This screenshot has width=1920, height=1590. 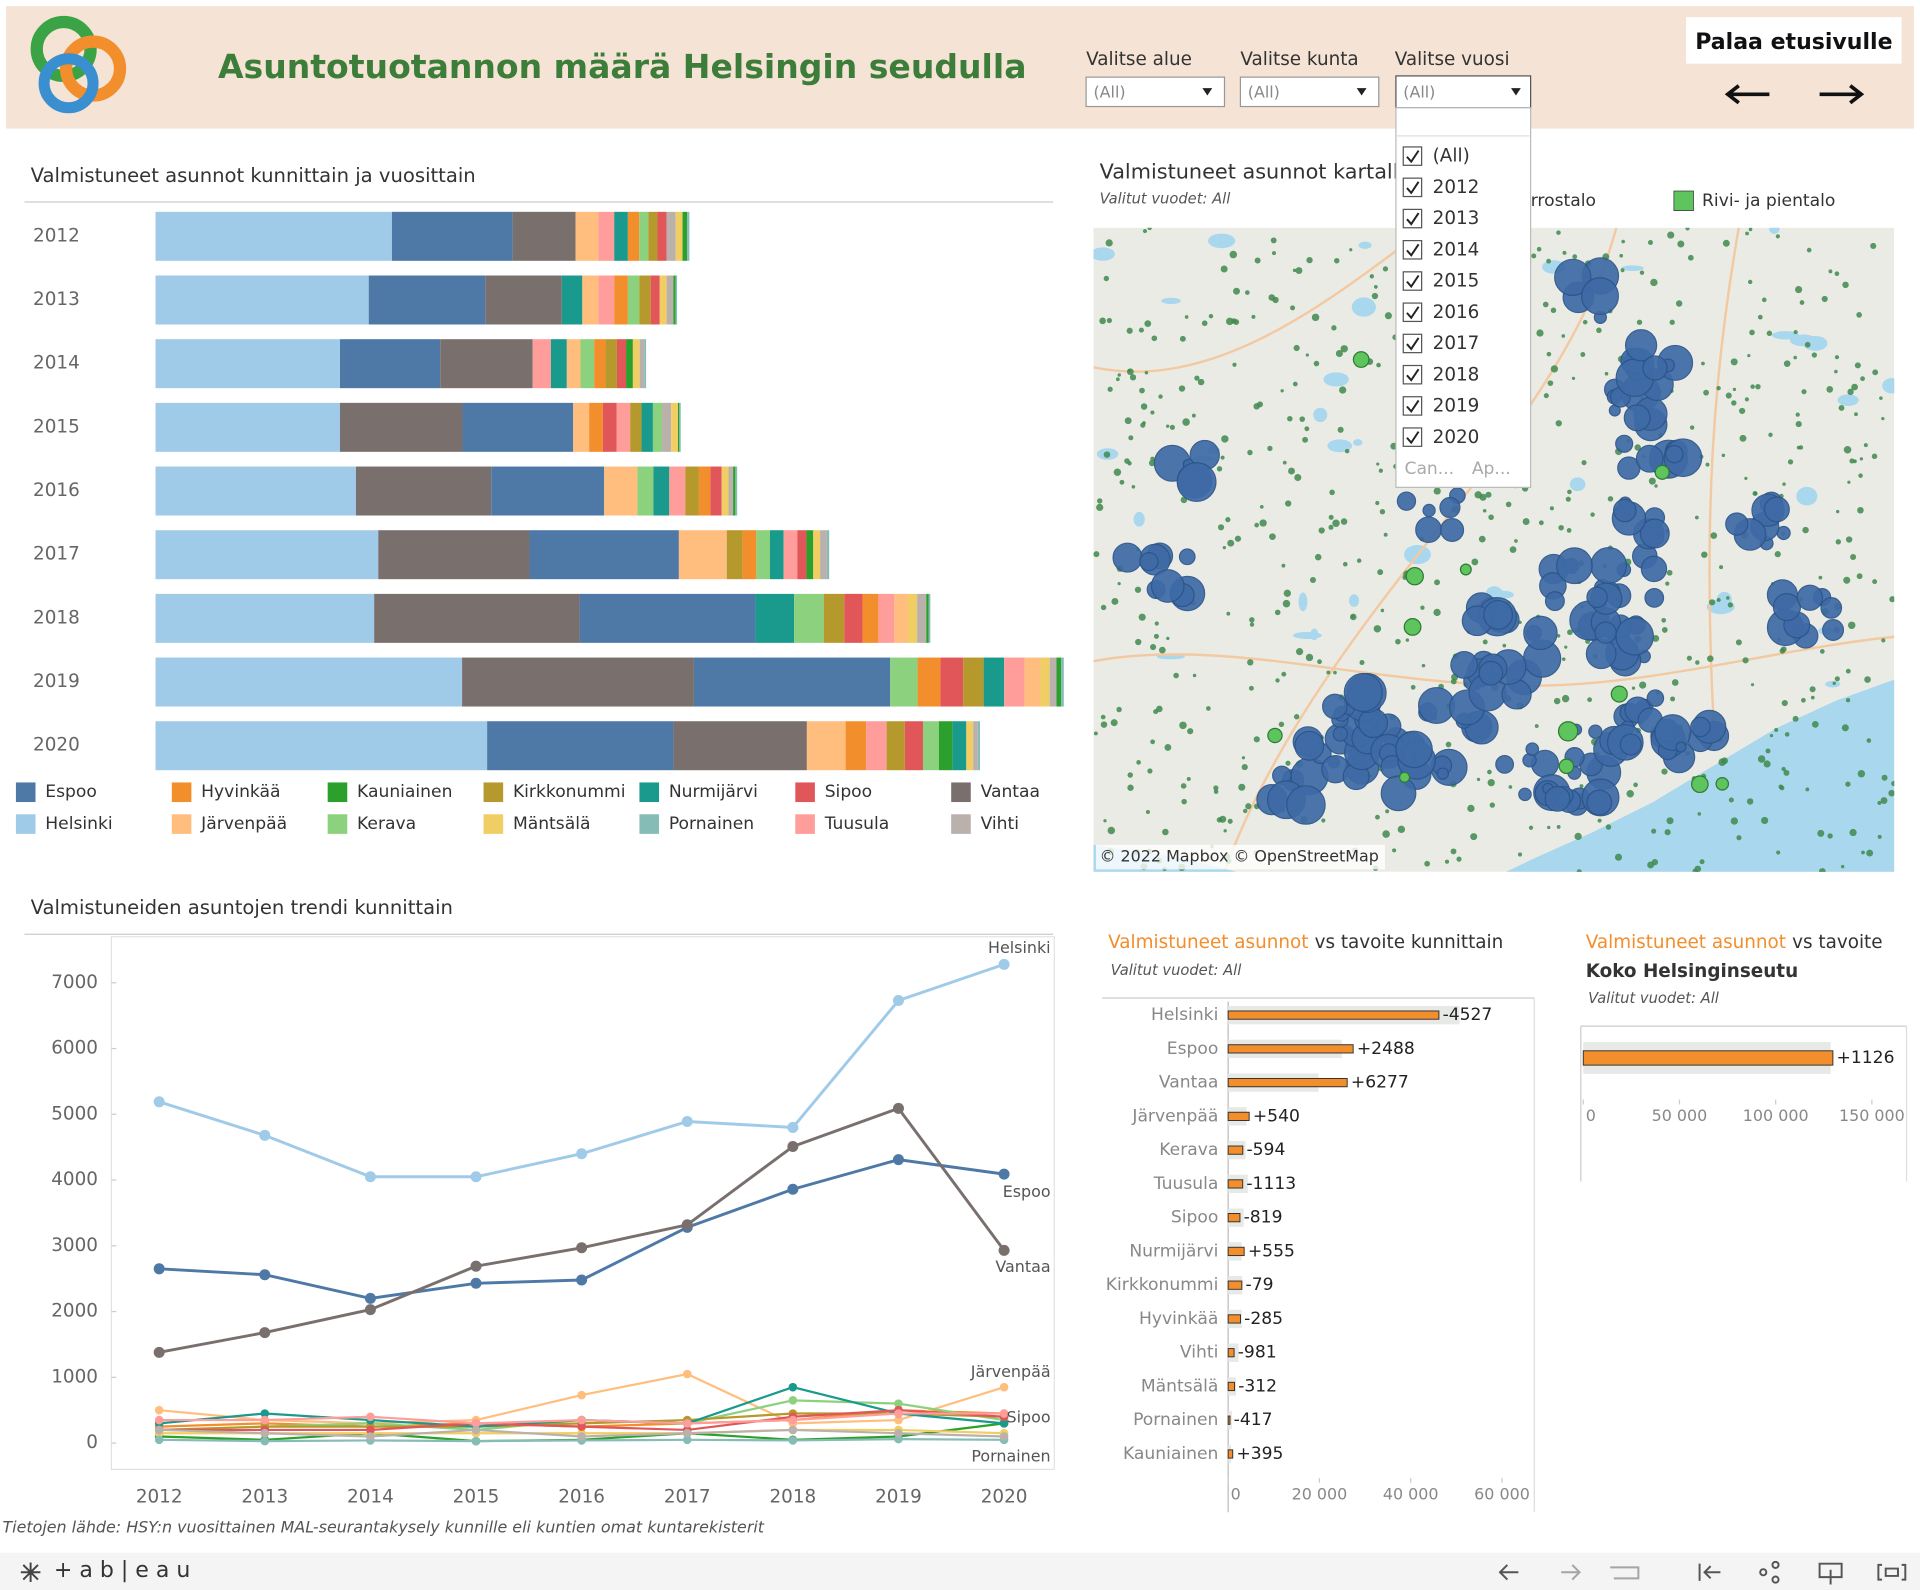 I want to click on x-tick-label: 0, so click(x=1591, y=1115).